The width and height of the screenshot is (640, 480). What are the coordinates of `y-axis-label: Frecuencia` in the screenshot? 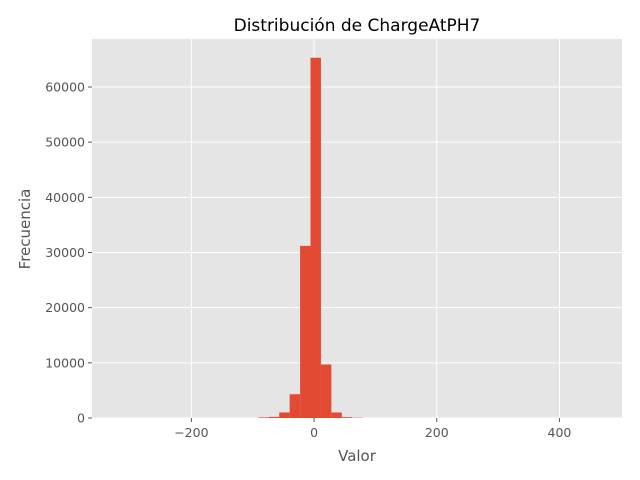 It's located at (25, 229).